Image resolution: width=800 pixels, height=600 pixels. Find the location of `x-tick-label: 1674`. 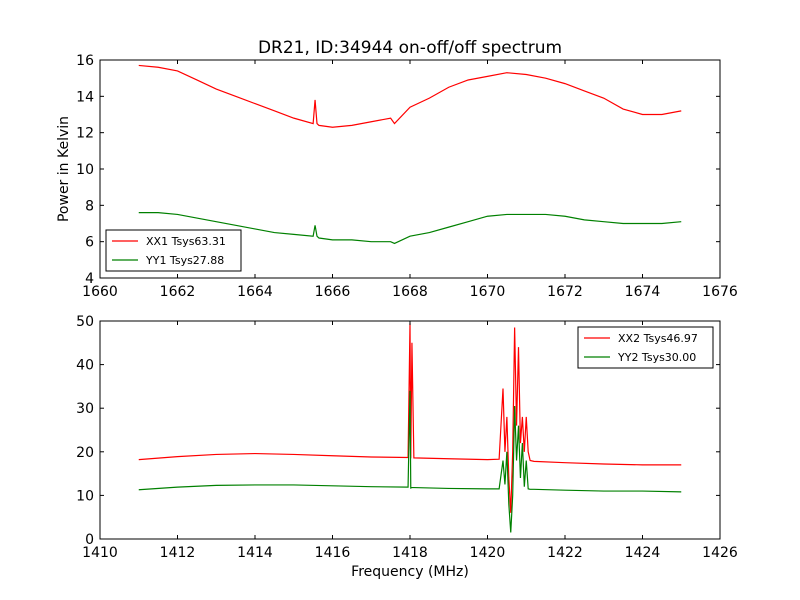

x-tick-label: 1674 is located at coordinates (643, 292).